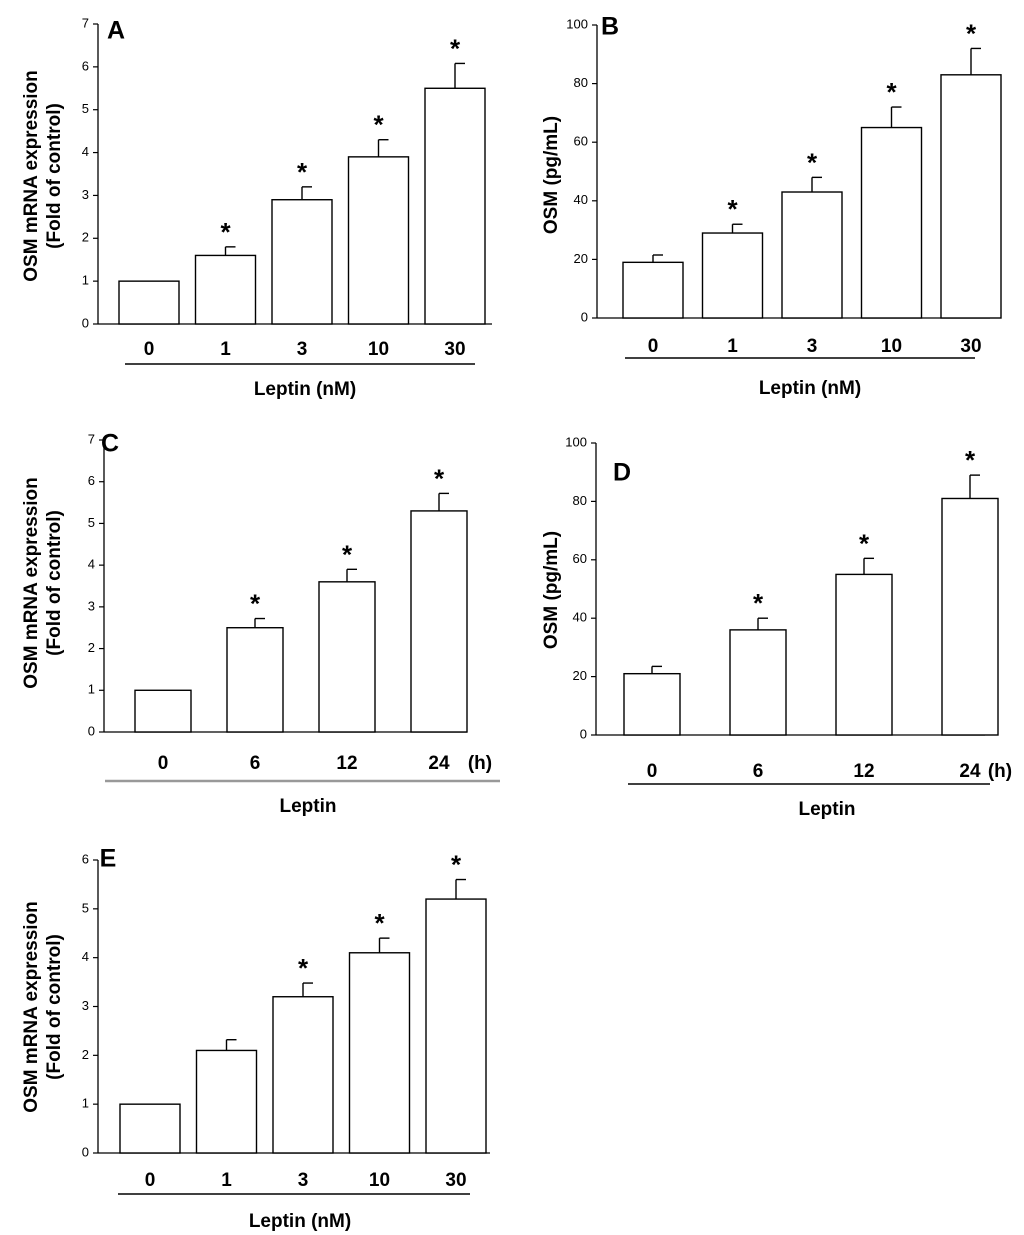 This screenshot has height=1235, width=1024. I want to click on y-tick-label: 5, so click(91, 522).